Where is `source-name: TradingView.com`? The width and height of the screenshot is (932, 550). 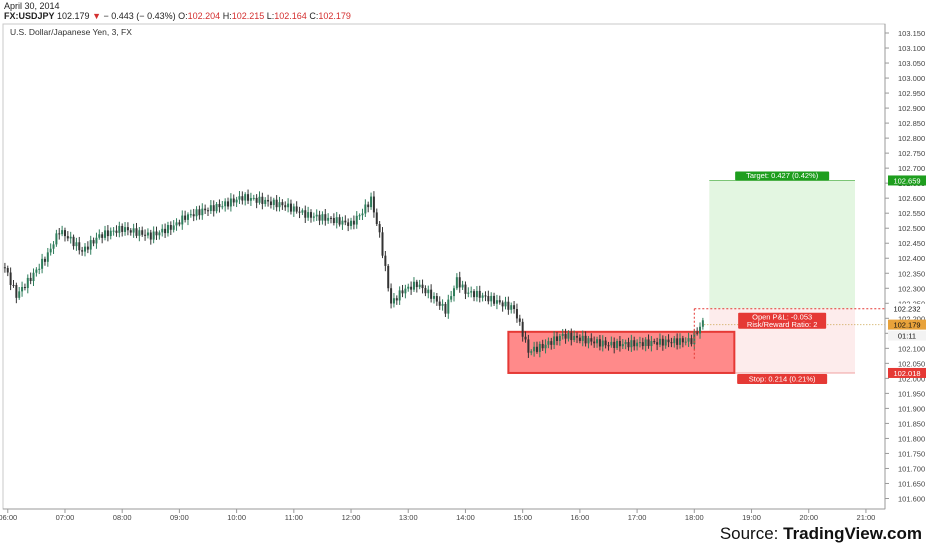
source-name: TradingView.com is located at coordinates (852, 533).